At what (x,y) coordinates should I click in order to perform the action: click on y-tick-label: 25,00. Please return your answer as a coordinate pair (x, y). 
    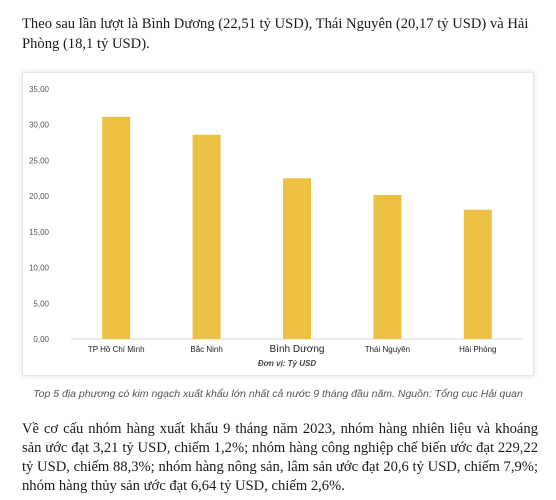
    Looking at the image, I should click on (39, 160).